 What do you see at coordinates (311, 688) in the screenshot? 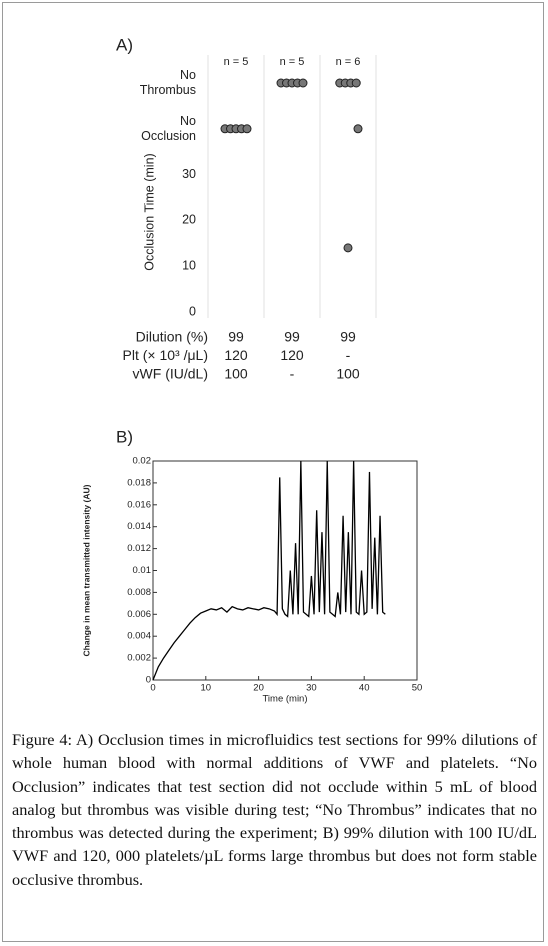
I see `x-tick-label: 30` at bounding box center [311, 688].